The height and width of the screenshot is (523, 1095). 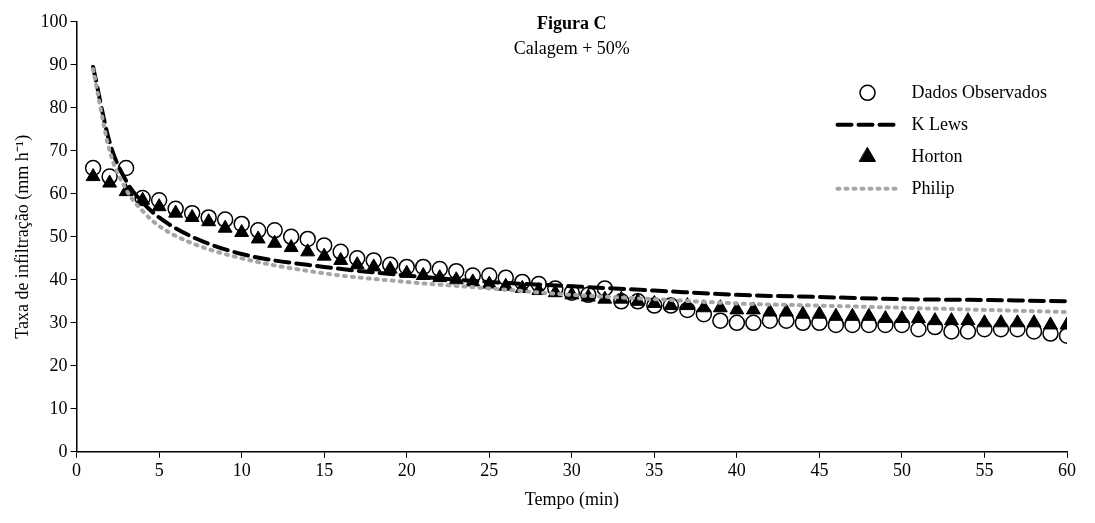 I want to click on x-tick-label: 0, so click(x=77, y=470).